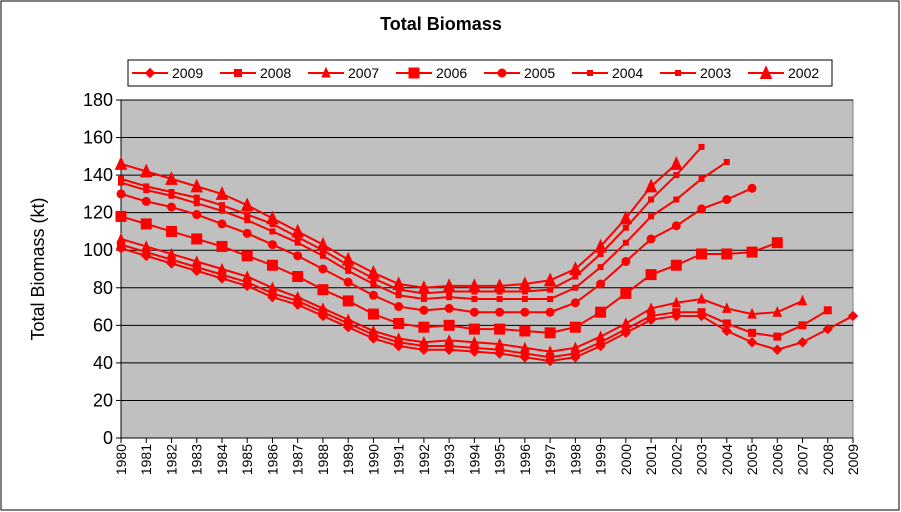 The width and height of the screenshot is (901, 512). I want to click on x-tick-label: 1981, so click(146, 459).